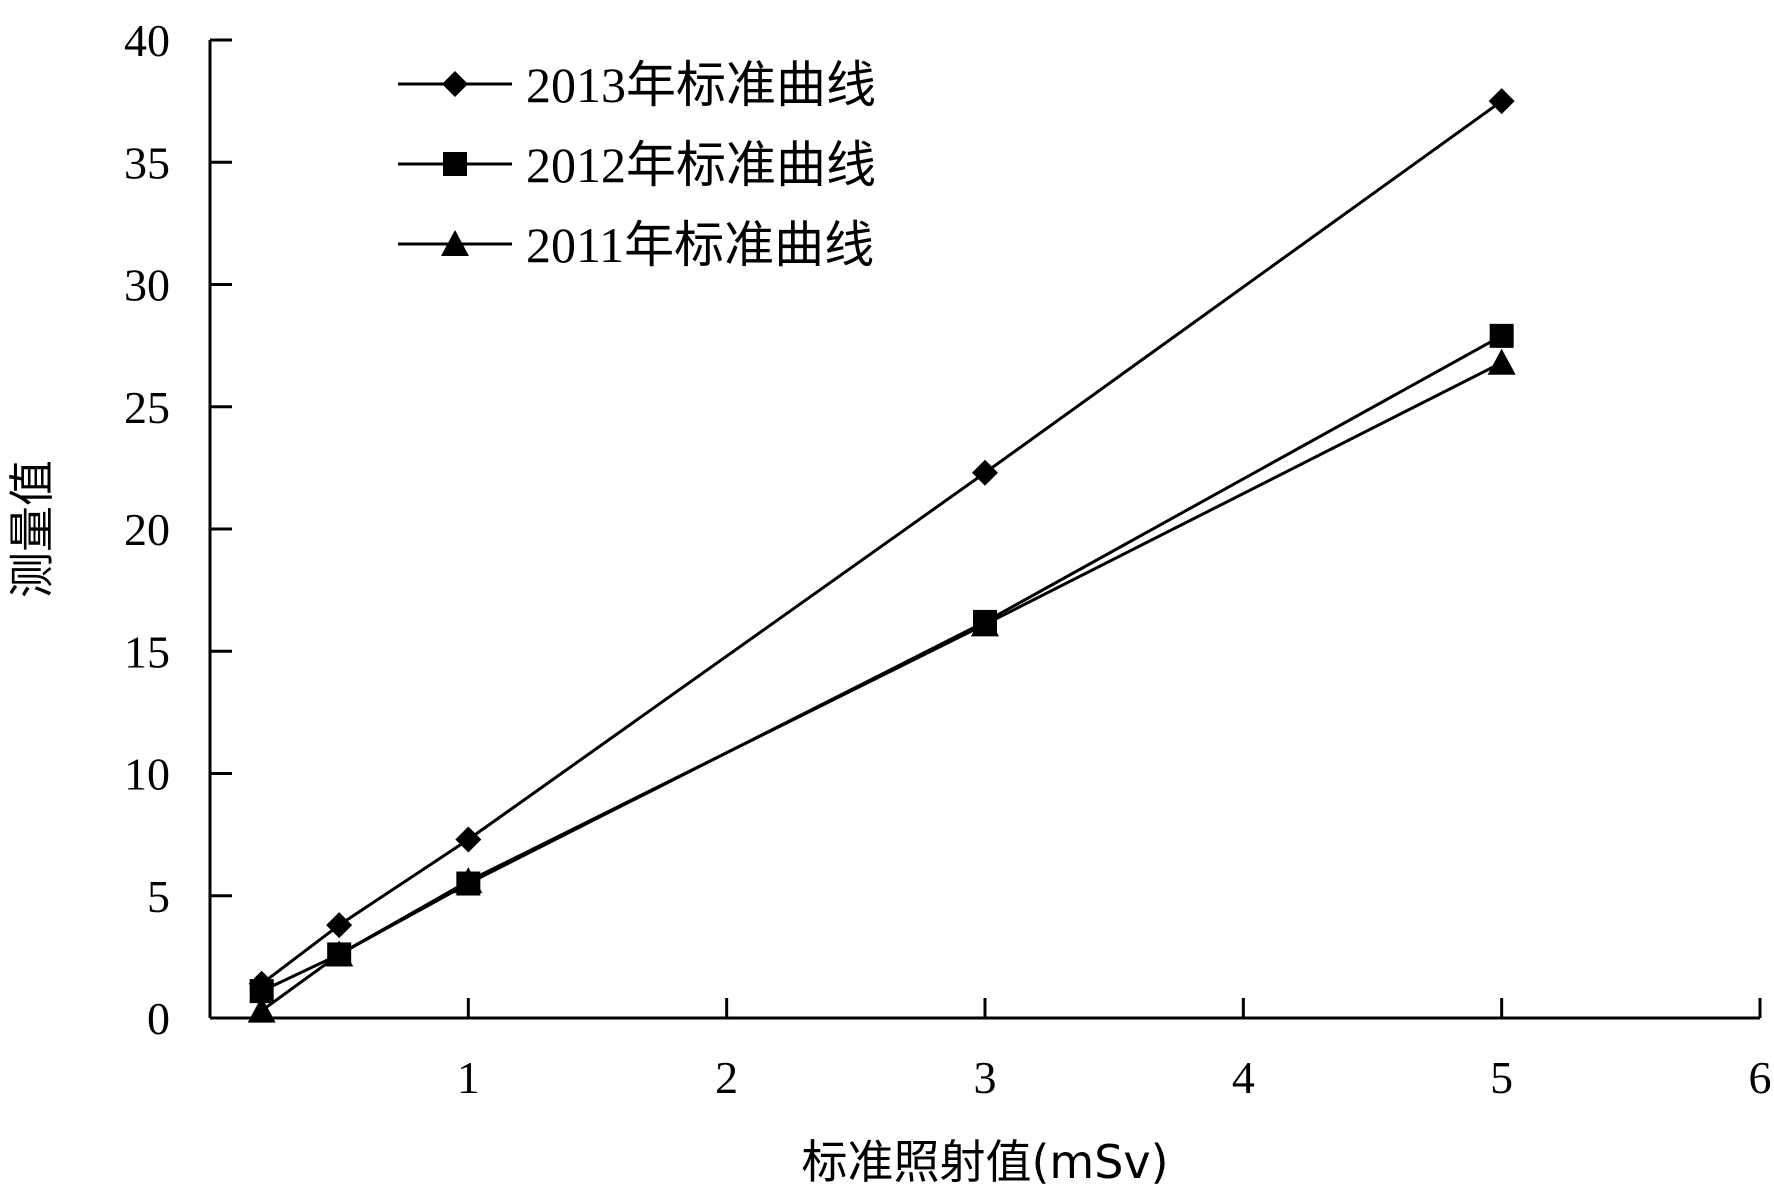 This screenshot has width=1774, height=1202. What do you see at coordinates (984, 1162) in the screenshot?
I see `x-axis-title: 标准照射值(mSv)` at bounding box center [984, 1162].